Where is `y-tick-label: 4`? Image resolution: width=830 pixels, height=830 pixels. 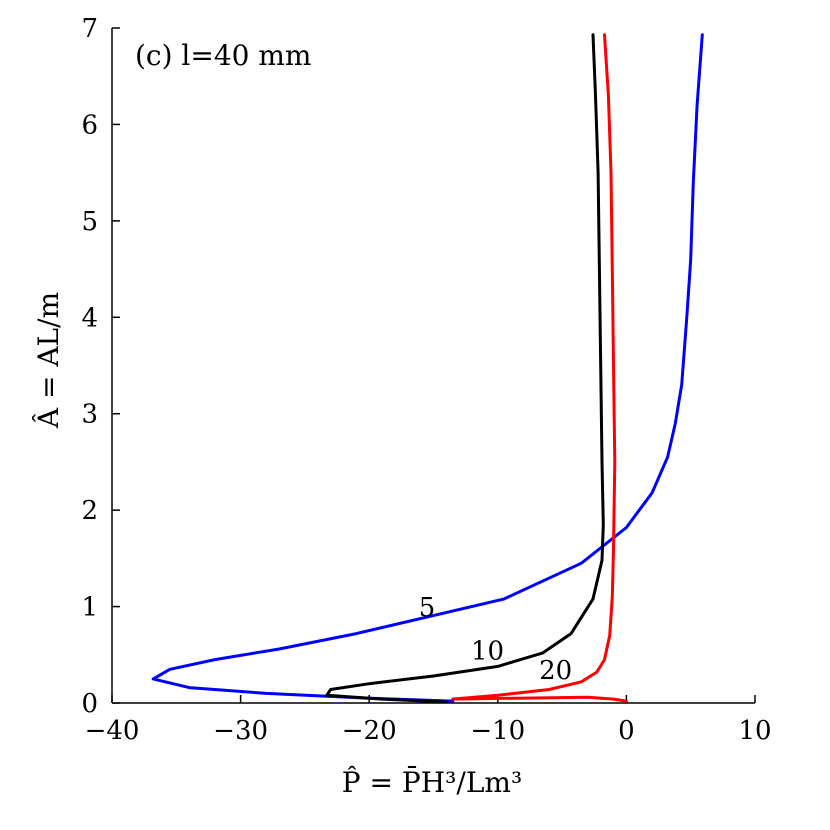
y-tick-label: 4 is located at coordinates (89, 318).